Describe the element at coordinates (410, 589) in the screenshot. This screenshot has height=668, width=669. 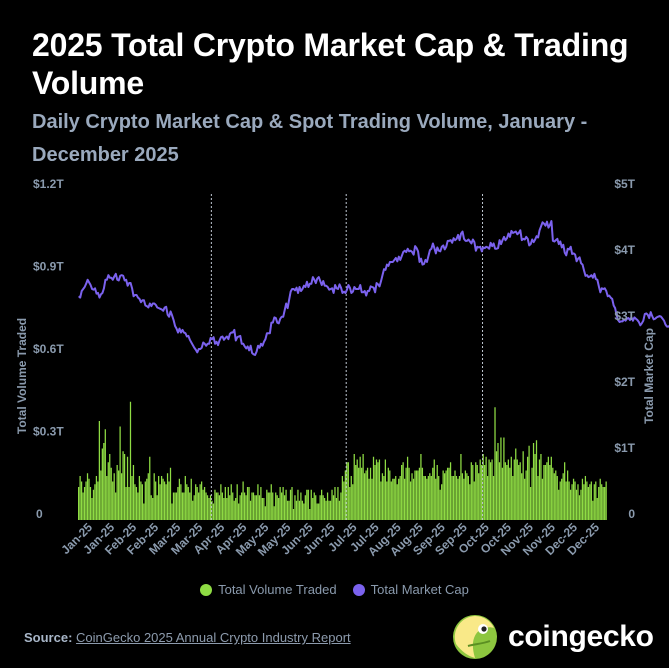
I see `legend-item-market-cap: Total Market Cap` at that location.